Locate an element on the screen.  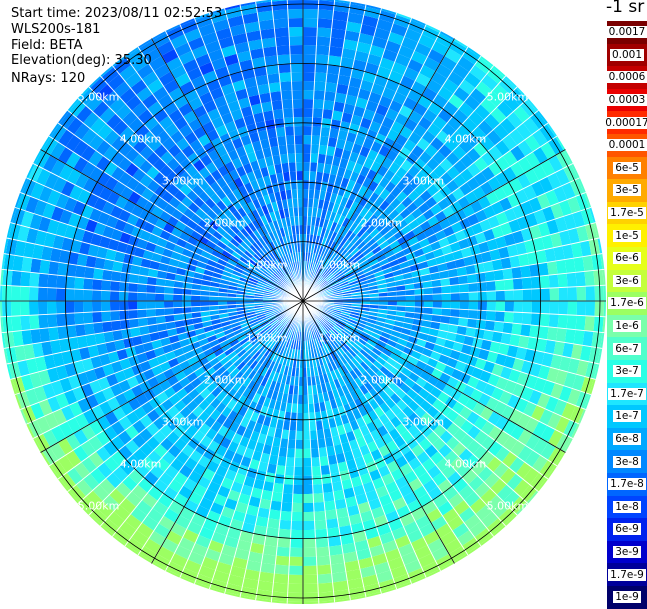
colorbar-label: 0.001 is located at coordinates (627, 55).